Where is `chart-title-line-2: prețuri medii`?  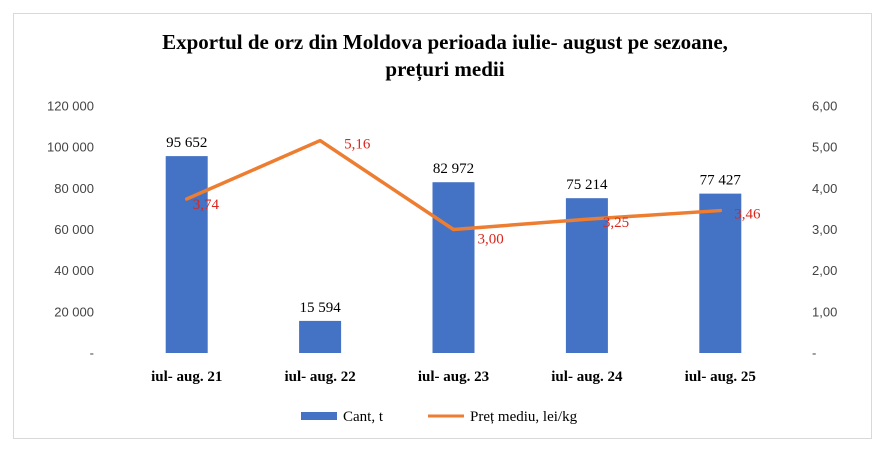
chart-title-line-2: prețuri medii is located at coordinates (444, 69).